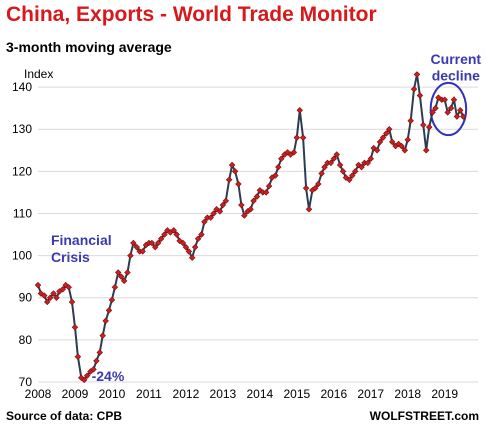  What do you see at coordinates (424, 416) in the screenshot?
I see `brand-label: WOLFSTREET.com` at bounding box center [424, 416].